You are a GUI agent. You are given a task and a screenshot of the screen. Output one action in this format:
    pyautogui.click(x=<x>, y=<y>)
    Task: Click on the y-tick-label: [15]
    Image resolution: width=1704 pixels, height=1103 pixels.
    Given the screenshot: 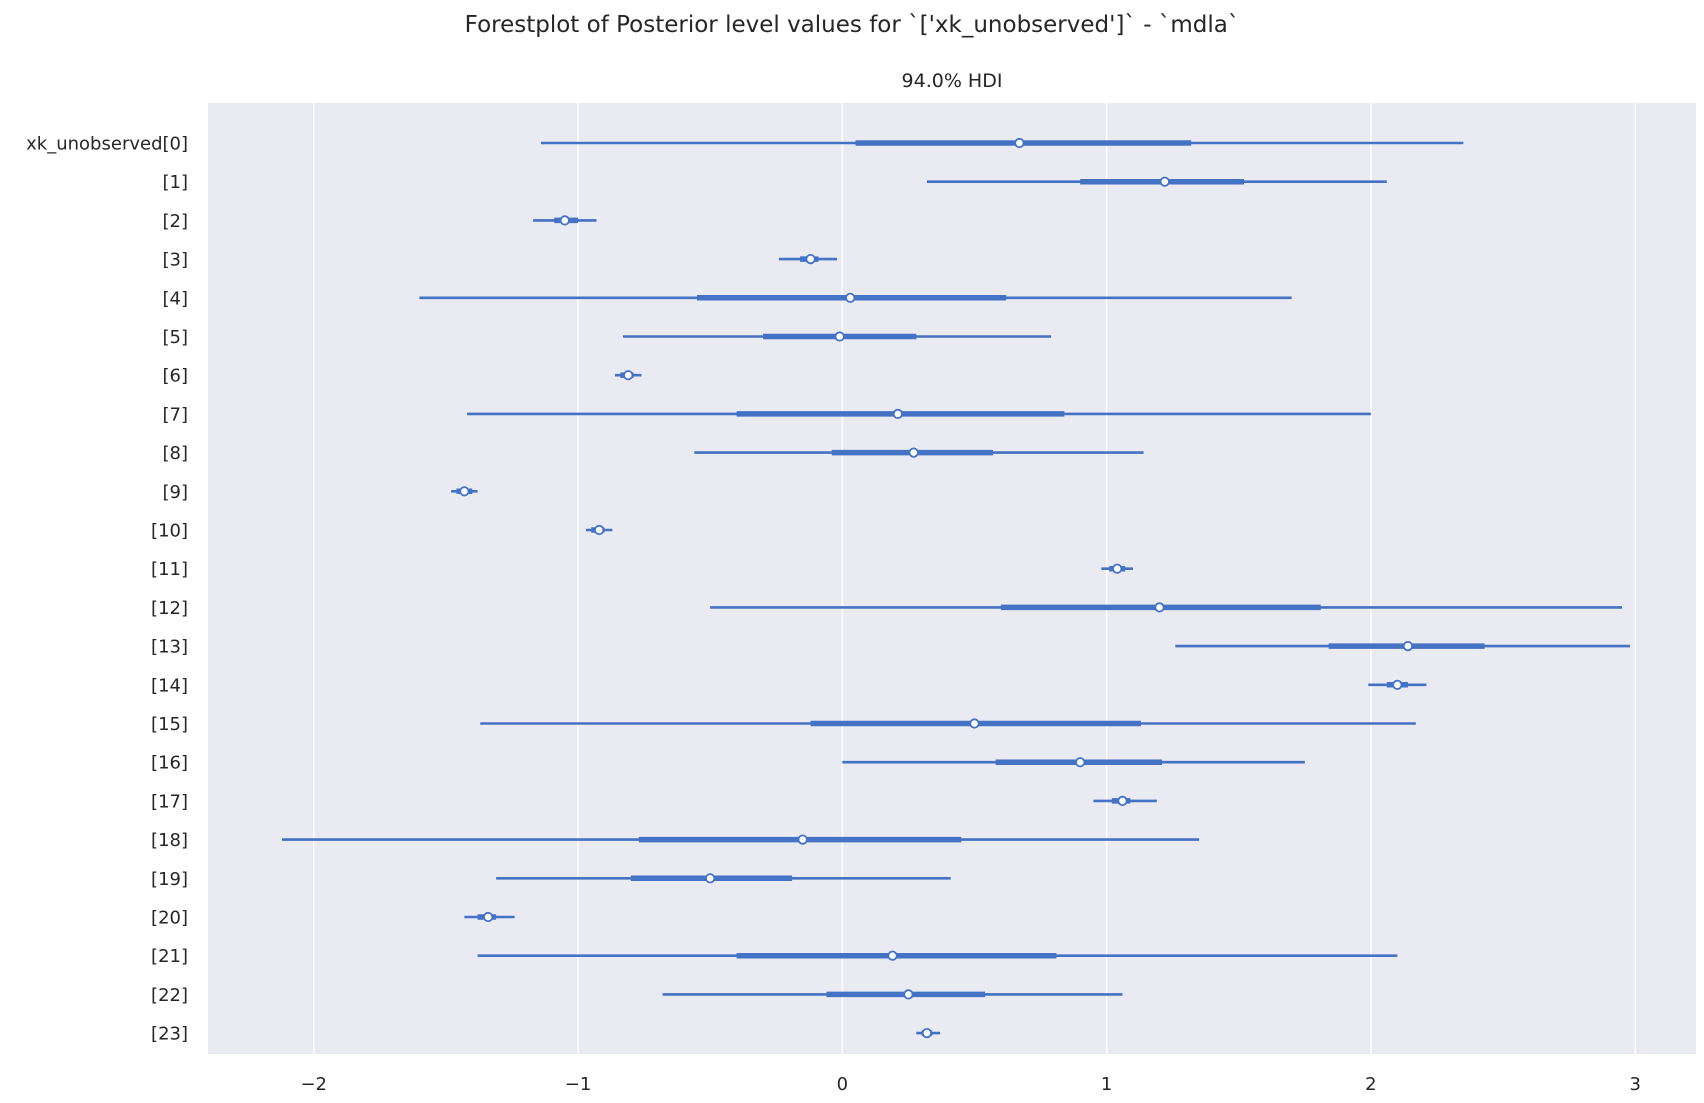 What is the action you would take?
    pyautogui.click(x=169, y=724)
    